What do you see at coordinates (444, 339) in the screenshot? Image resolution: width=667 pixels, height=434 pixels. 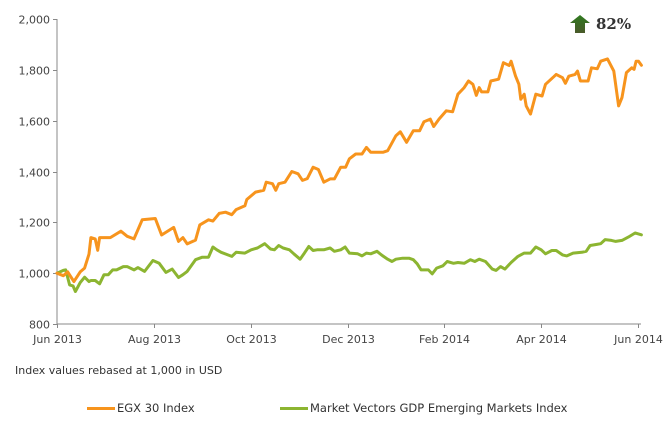 I see `x-tick-label: Feb 2014` at bounding box center [444, 339].